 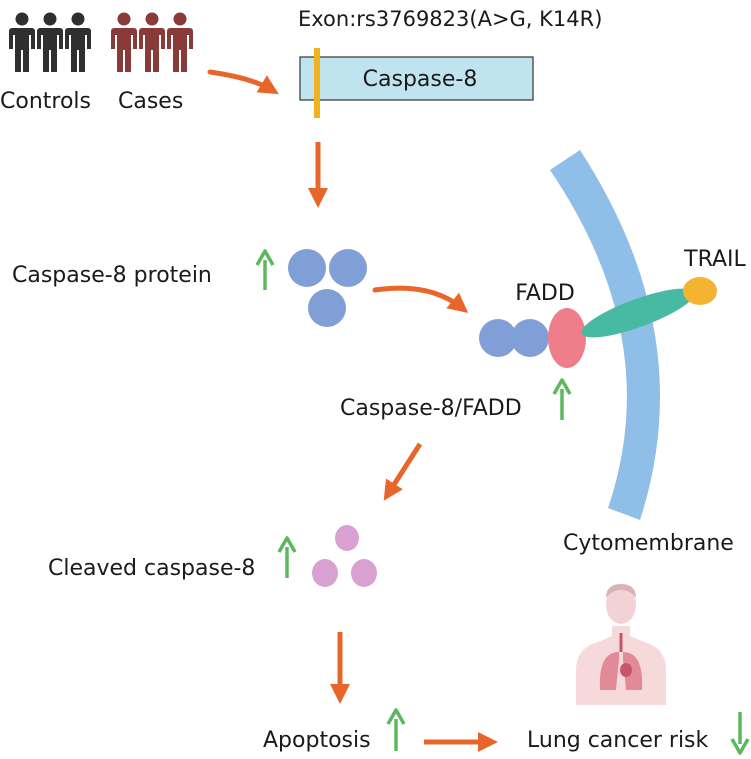 I want to click on risk-label: Lung cancer risk, so click(x=618, y=740).